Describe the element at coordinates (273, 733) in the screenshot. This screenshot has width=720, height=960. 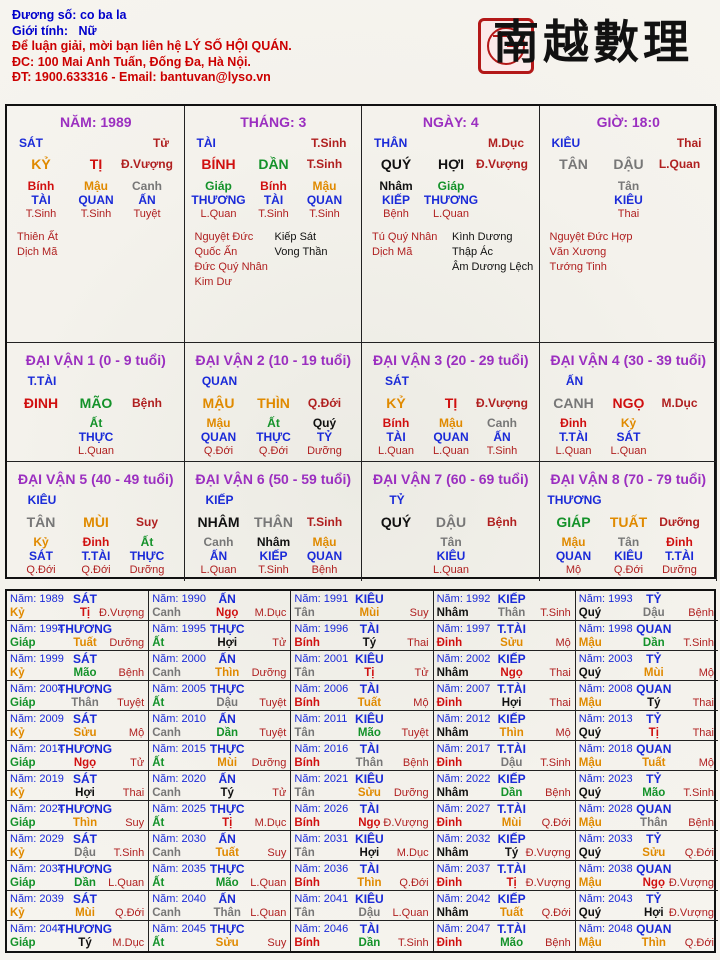
I see `year-life: Tuyệt` at that location.